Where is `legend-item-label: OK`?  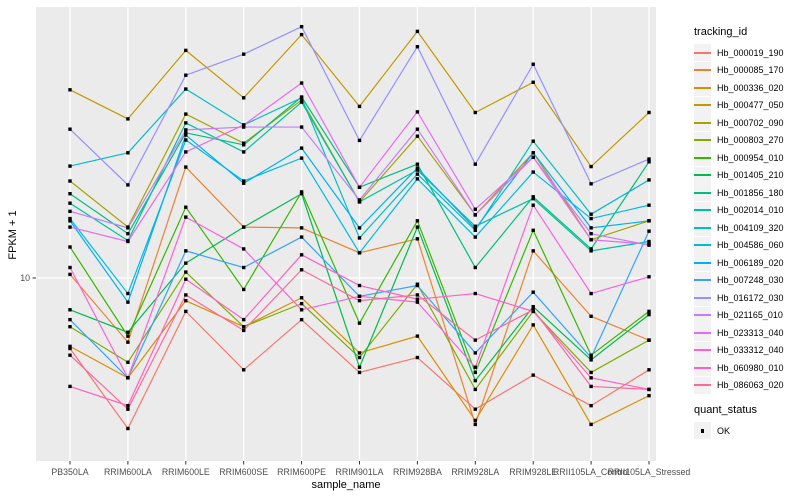 legend-item-label: OK is located at coordinates (724, 430).